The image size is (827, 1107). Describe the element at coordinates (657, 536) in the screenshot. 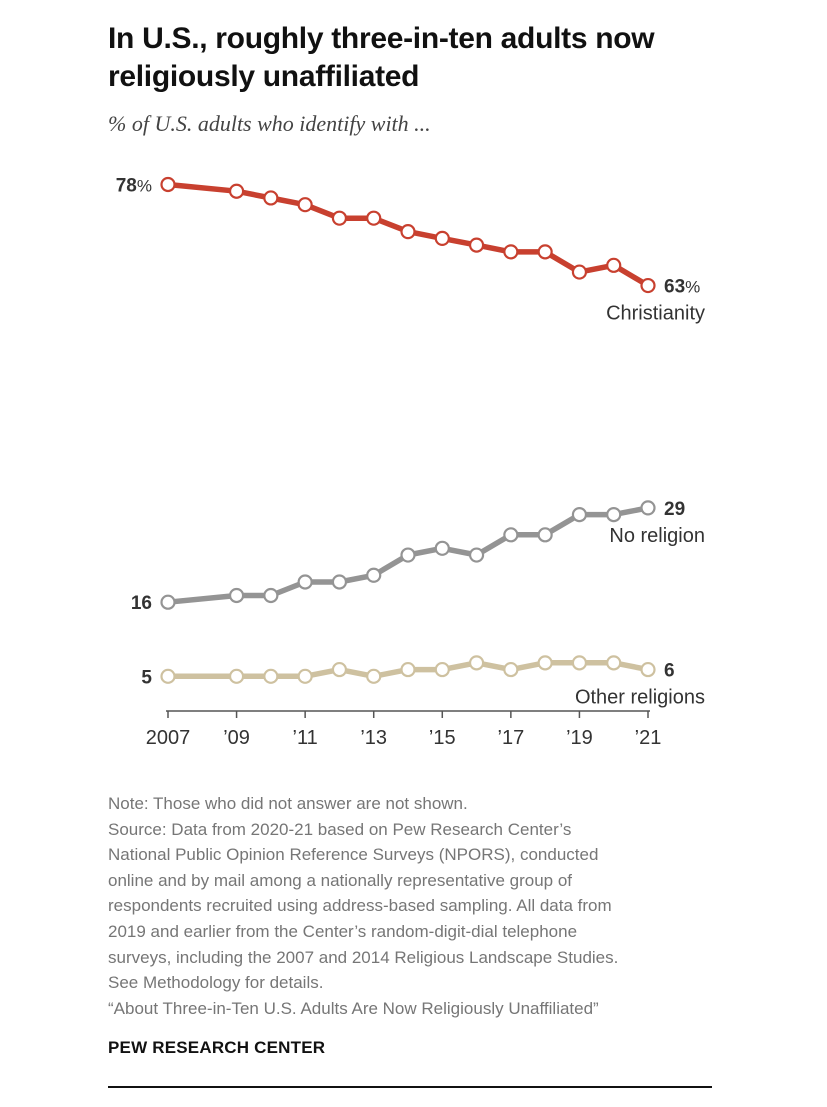

I see `series-name-label: No religion` at that location.